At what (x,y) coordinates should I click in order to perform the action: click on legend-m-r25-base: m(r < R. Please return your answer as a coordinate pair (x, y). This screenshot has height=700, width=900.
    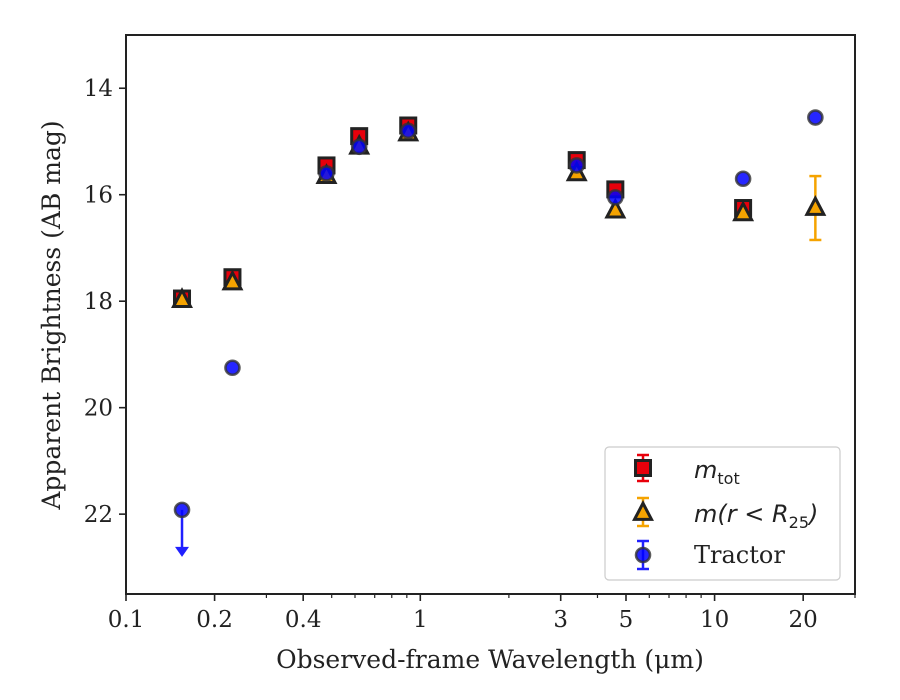
    Looking at the image, I should click on (741, 514).